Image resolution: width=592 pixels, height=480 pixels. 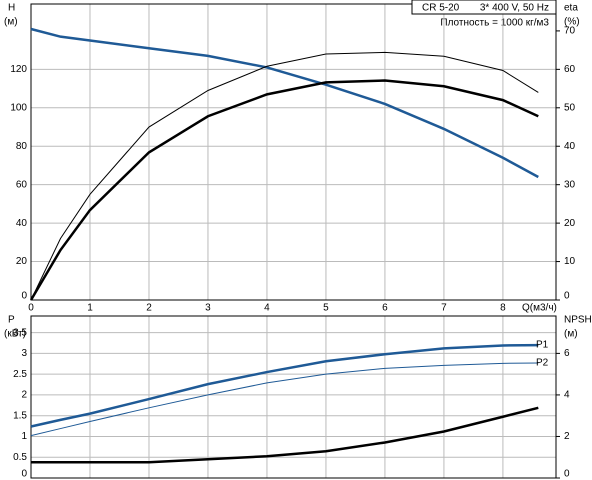 What do you see at coordinates (20, 415) in the screenshot?
I see `y-tick-label: 1.5` at bounding box center [20, 415].